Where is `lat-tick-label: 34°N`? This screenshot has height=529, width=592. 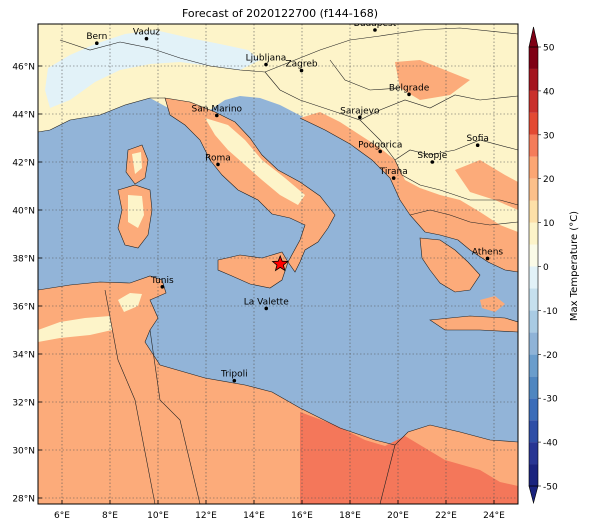
lat-tick-label: 34°N is located at coordinates (23, 356).